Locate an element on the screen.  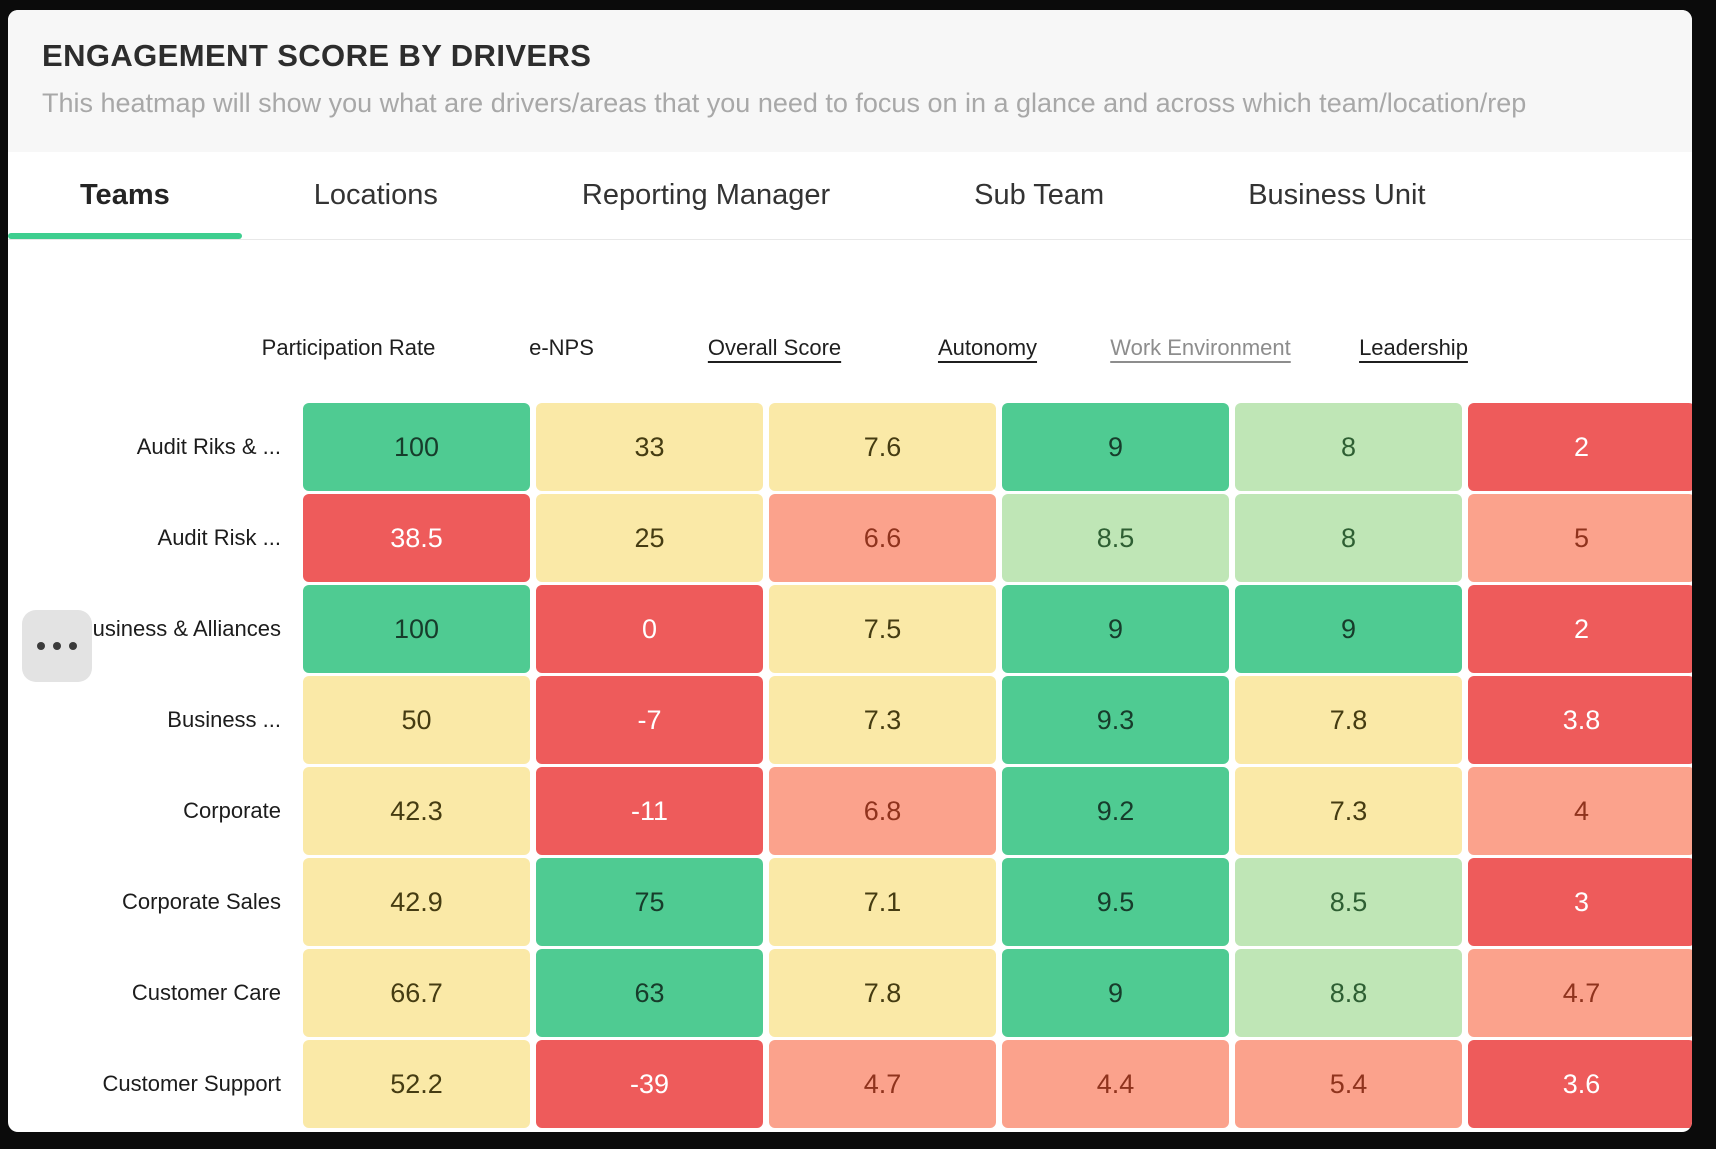
tab-teams: Teams is located at coordinates (125, 195).